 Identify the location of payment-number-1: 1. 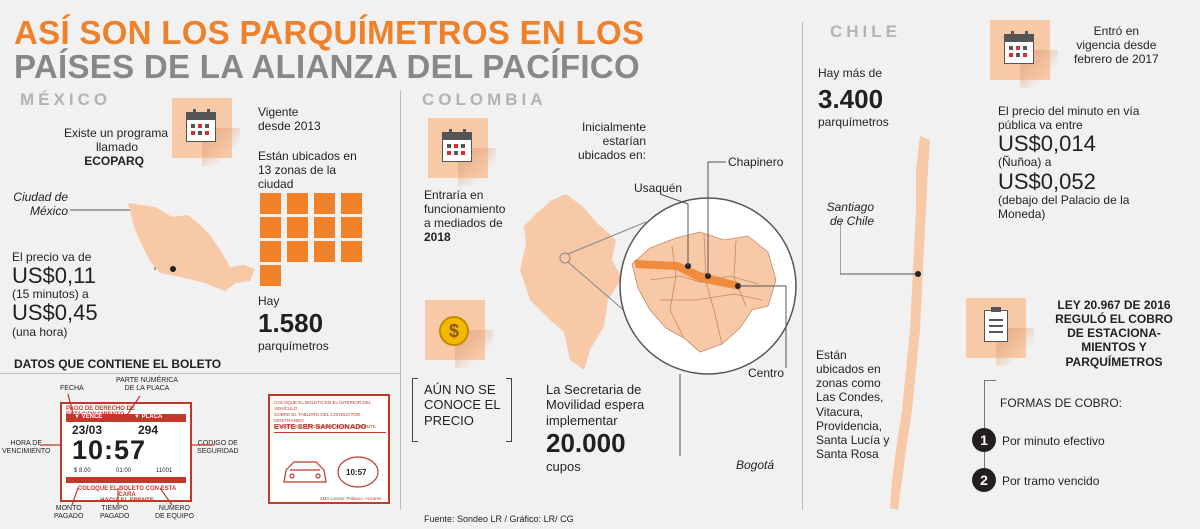
(984, 440).